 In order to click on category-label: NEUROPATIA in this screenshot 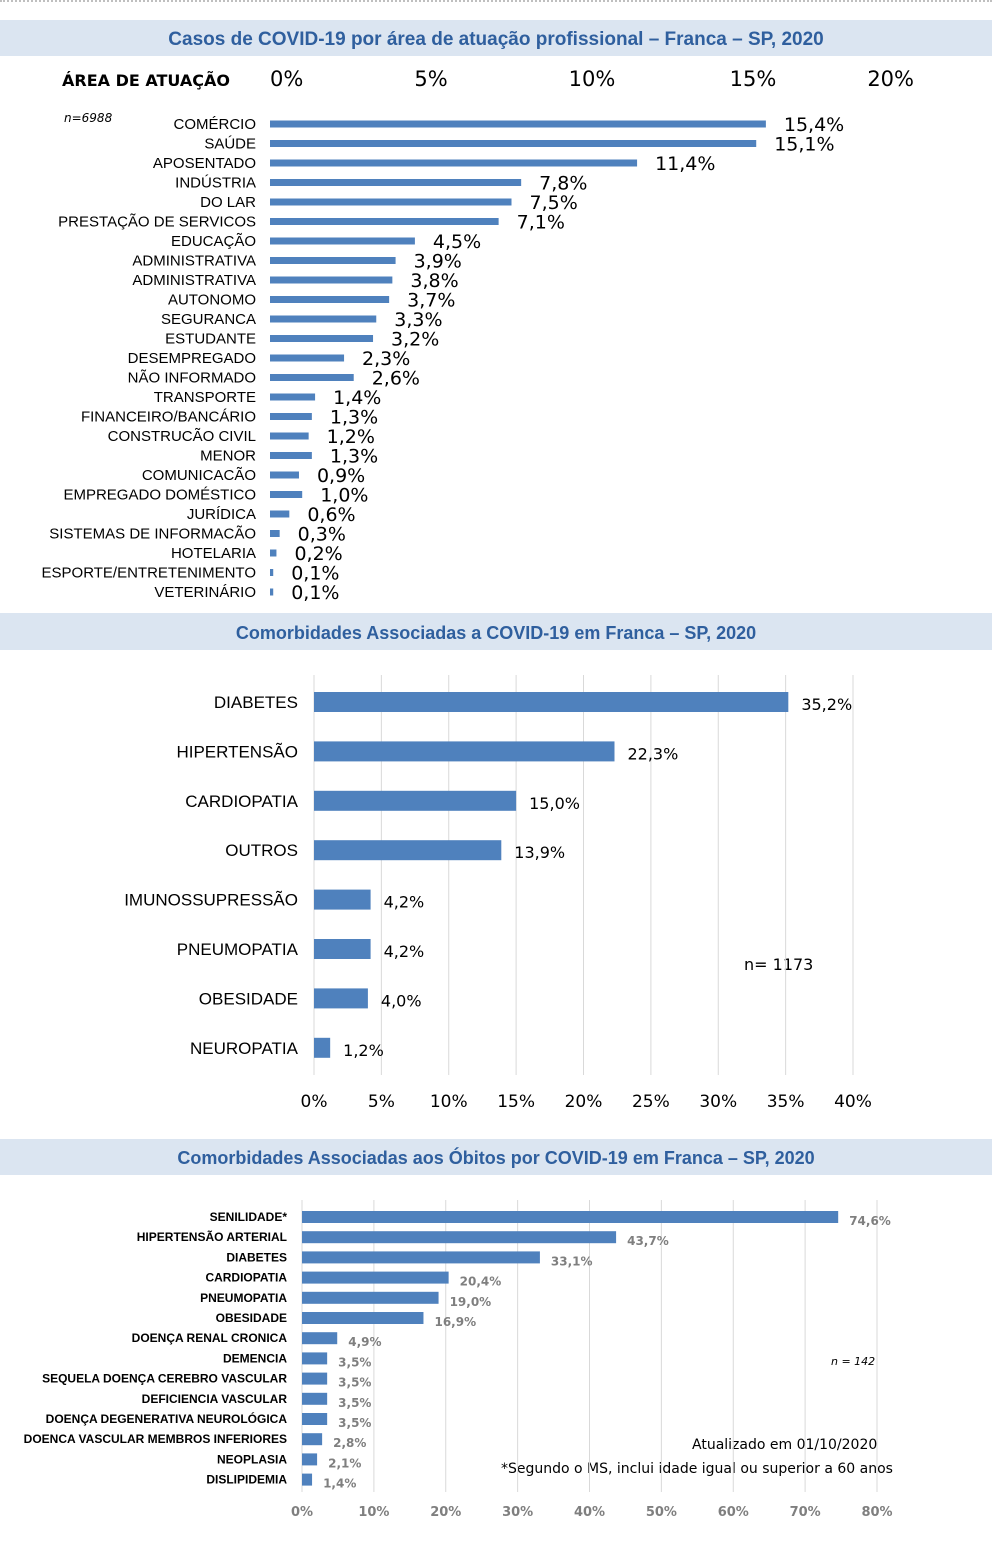, I will do `click(244, 1048)`.